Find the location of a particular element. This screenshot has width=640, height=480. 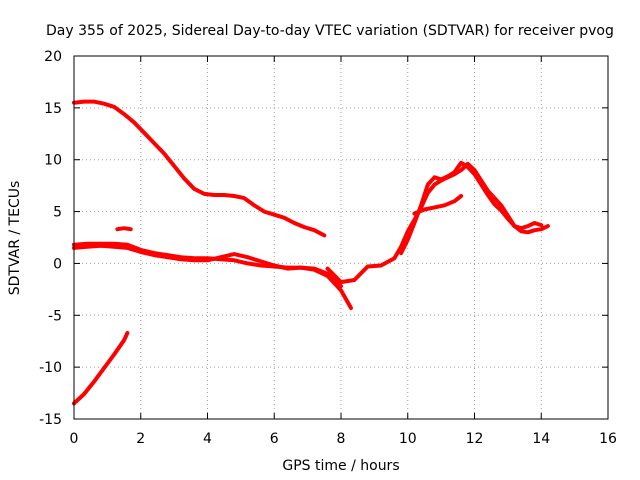

x-tick-label: 12 is located at coordinates (475, 439).